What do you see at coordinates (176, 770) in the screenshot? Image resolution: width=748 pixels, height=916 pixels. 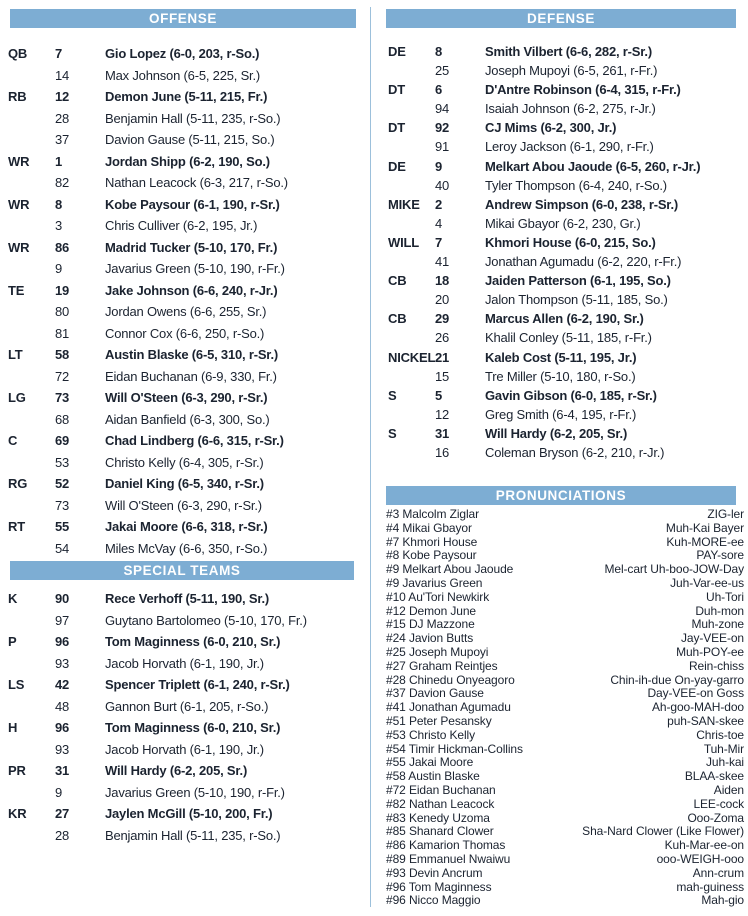 I see `player-name: Will Hardy (6-2, 205, Sr.)` at bounding box center [176, 770].